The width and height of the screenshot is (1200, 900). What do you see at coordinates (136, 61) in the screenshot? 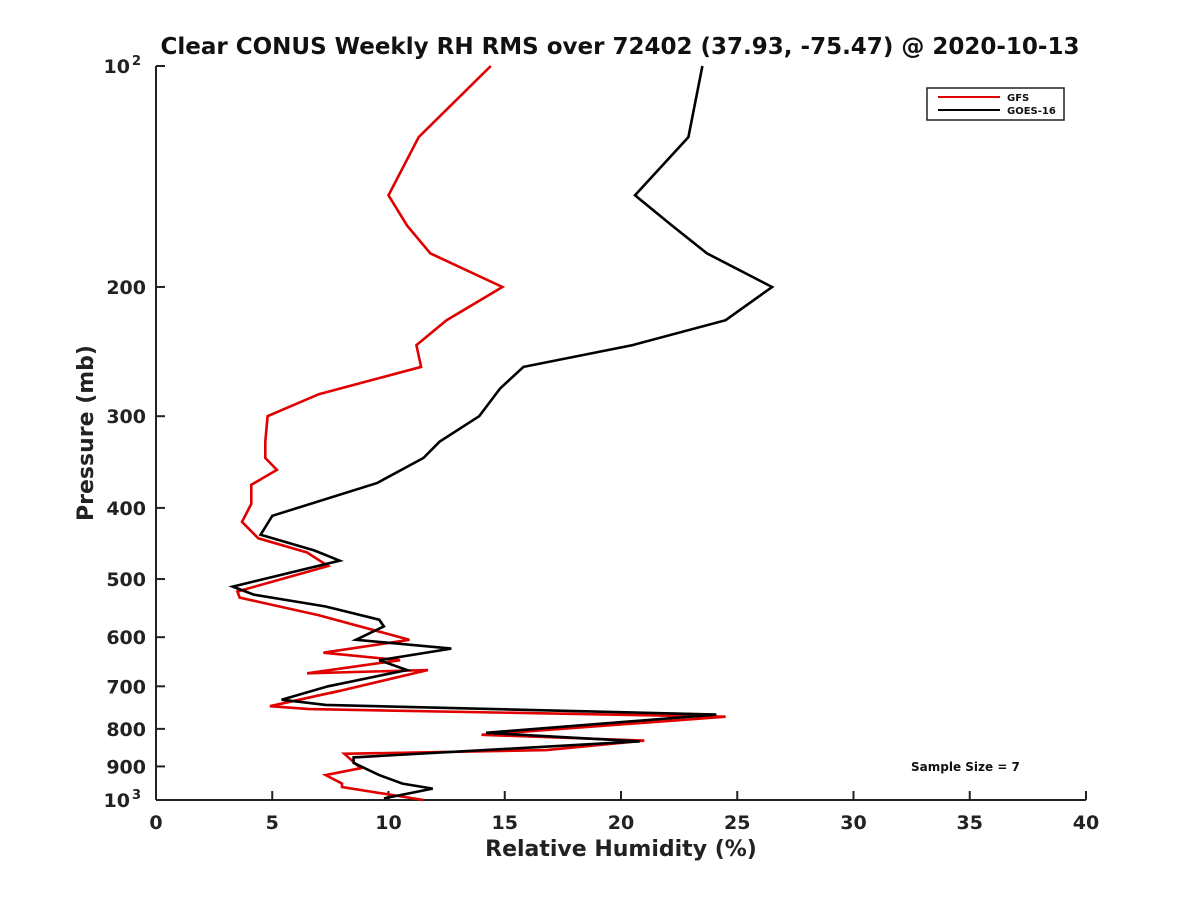
I see `y-tick-label-exponent: 2` at bounding box center [136, 61].